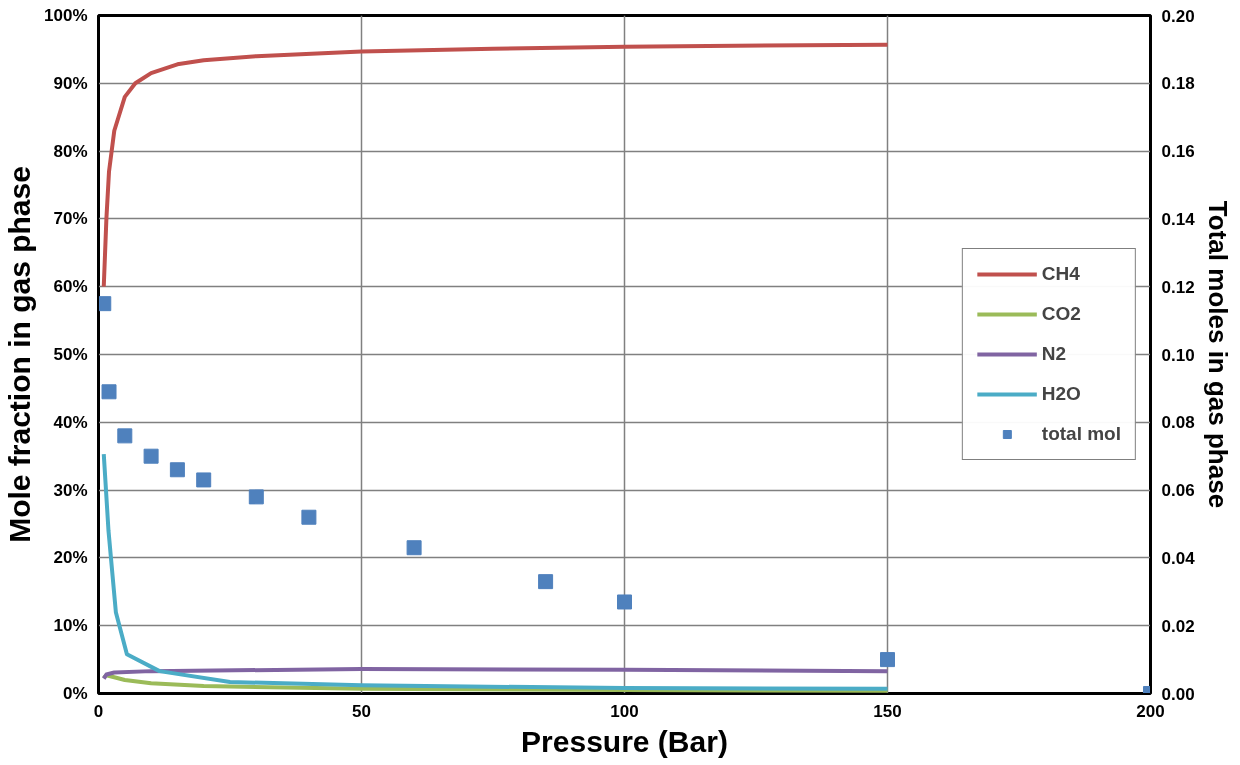  What do you see at coordinates (1178, 558) in the screenshot?
I see `y2-tick-label: 0.04` at bounding box center [1178, 558].